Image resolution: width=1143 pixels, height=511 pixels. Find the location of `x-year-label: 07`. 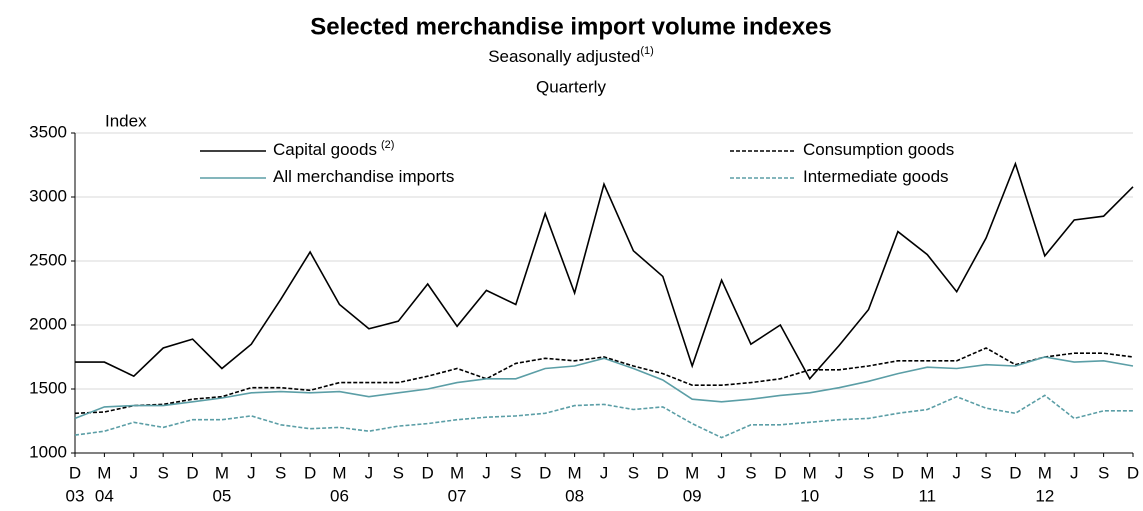

x-year-label: 07 is located at coordinates (457, 495).